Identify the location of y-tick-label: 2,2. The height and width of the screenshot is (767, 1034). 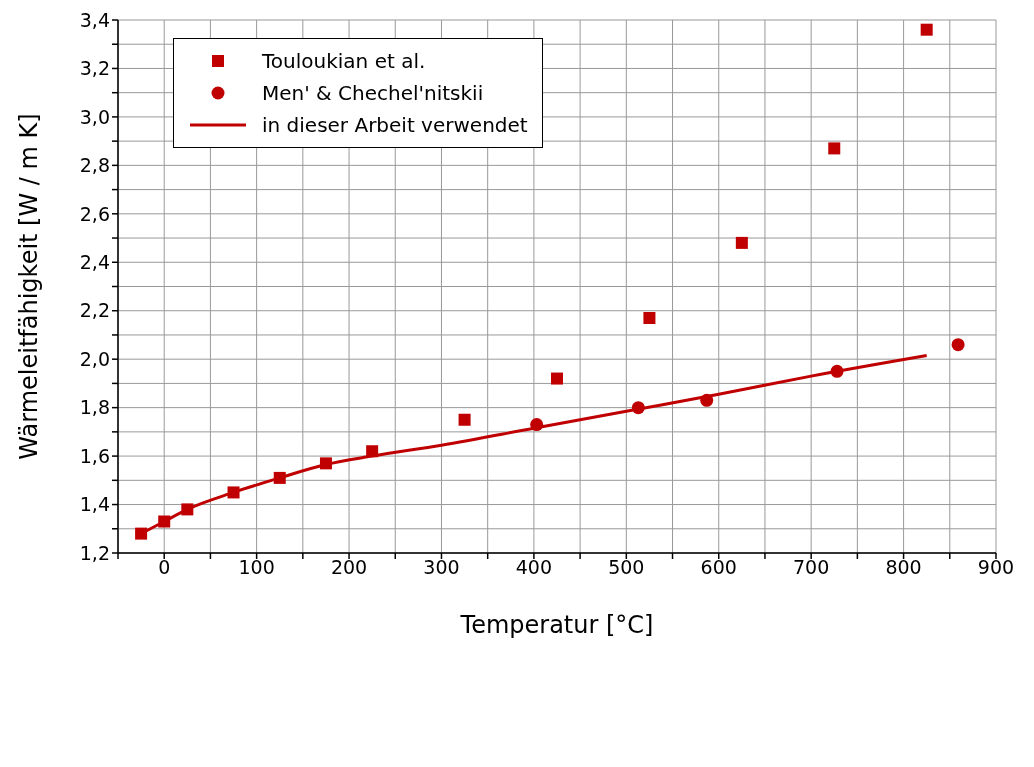
(94, 310).